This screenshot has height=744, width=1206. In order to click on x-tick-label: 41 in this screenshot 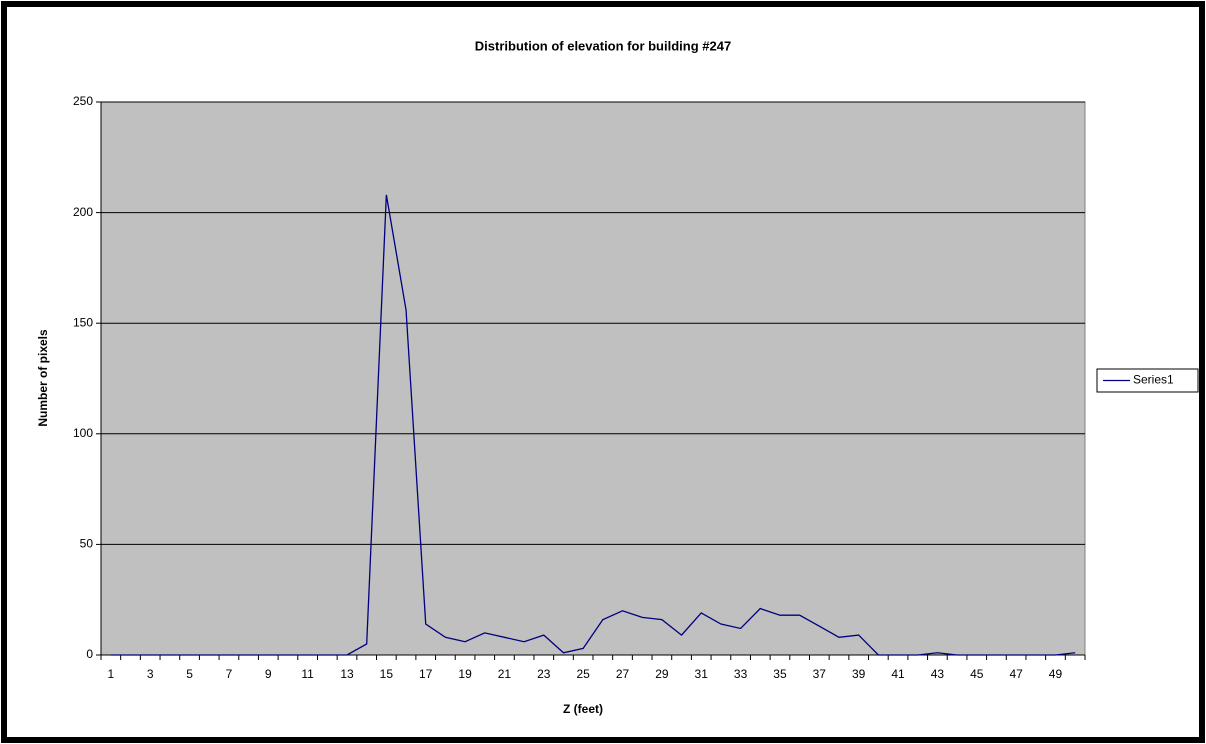, I will do `click(898, 674)`.